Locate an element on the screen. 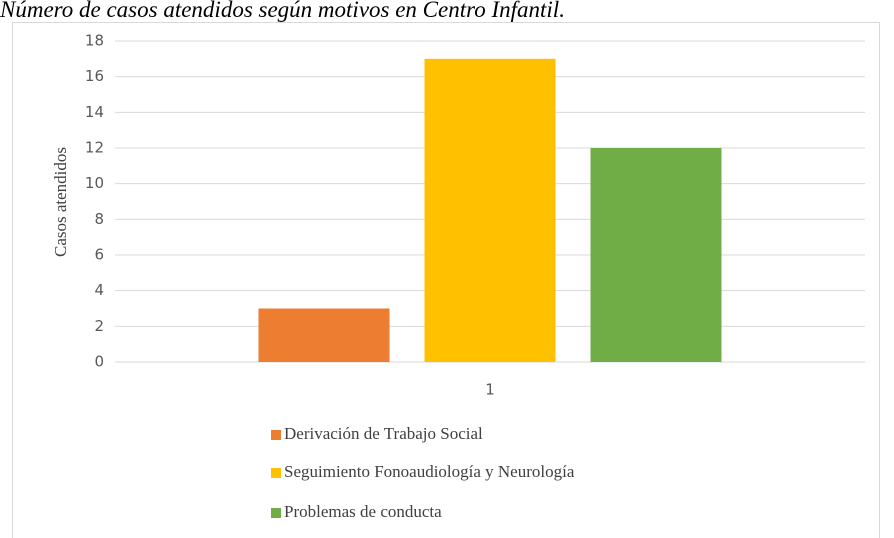 The width and height of the screenshot is (894, 538). y-tick-label: 16 is located at coordinates (94, 76).